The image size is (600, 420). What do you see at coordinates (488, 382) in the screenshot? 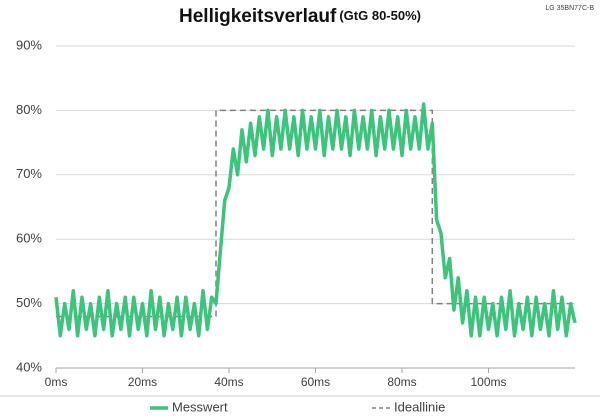
I see `x-tick-label: 100ms` at bounding box center [488, 382].